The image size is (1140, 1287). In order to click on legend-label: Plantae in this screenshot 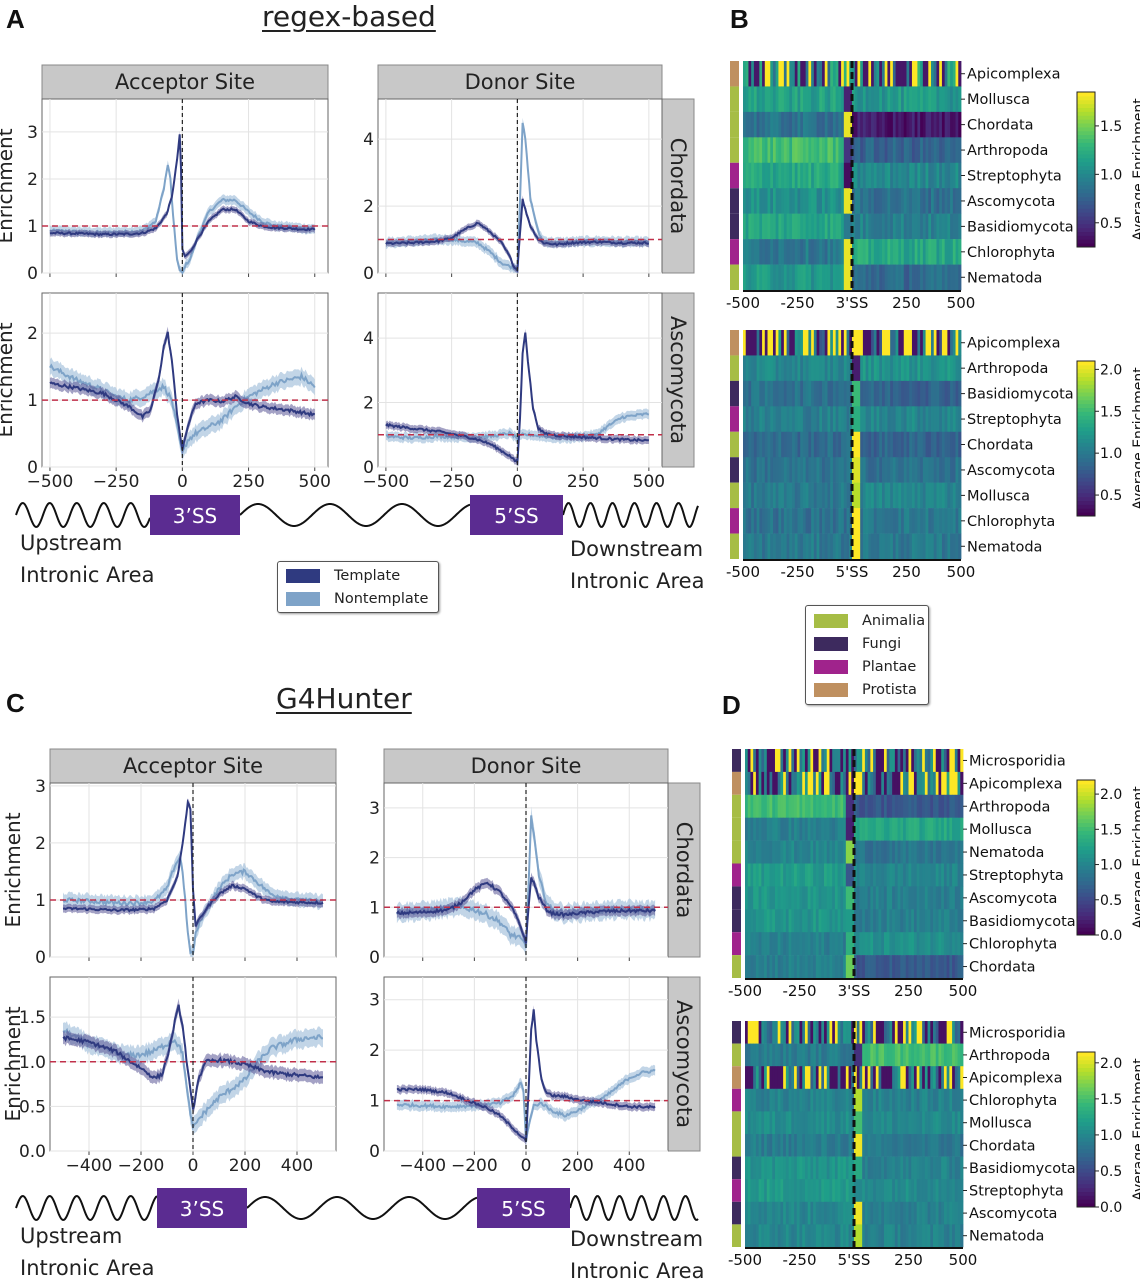, I will do `click(889, 666)`.